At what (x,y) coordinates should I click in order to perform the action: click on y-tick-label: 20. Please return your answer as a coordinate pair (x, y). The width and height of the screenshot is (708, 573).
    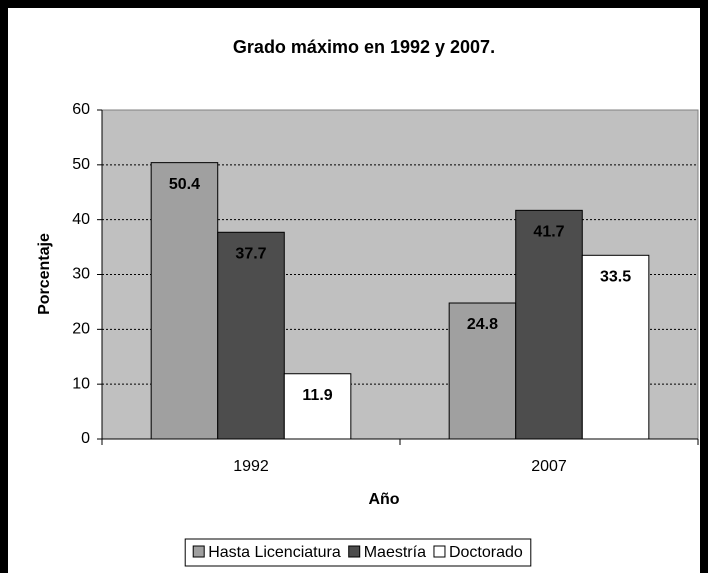
    Looking at the image, I should click on (81, 329).